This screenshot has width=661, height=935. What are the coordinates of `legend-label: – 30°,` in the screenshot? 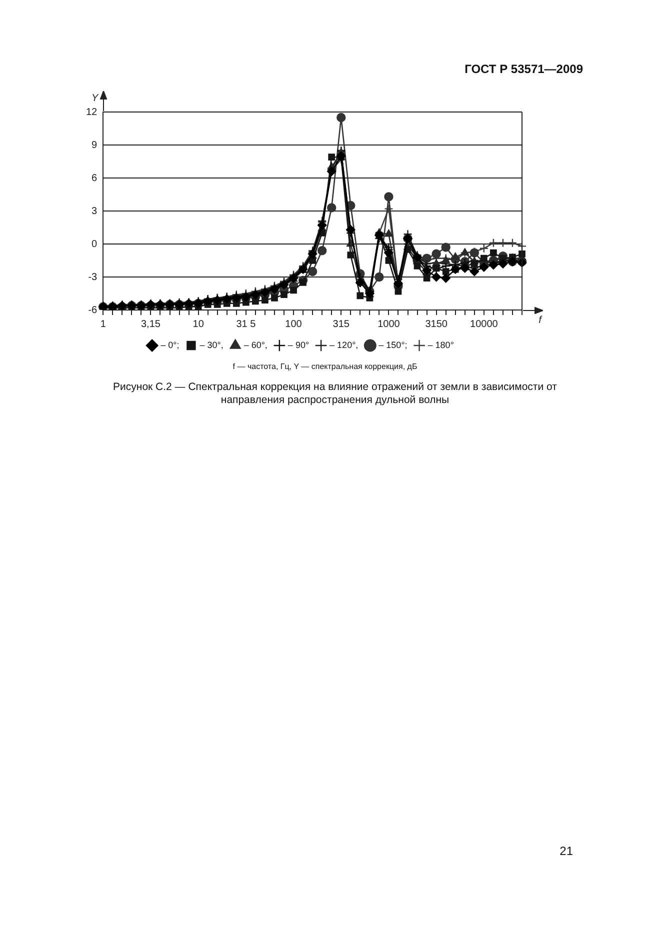 It's located at (212, 345).